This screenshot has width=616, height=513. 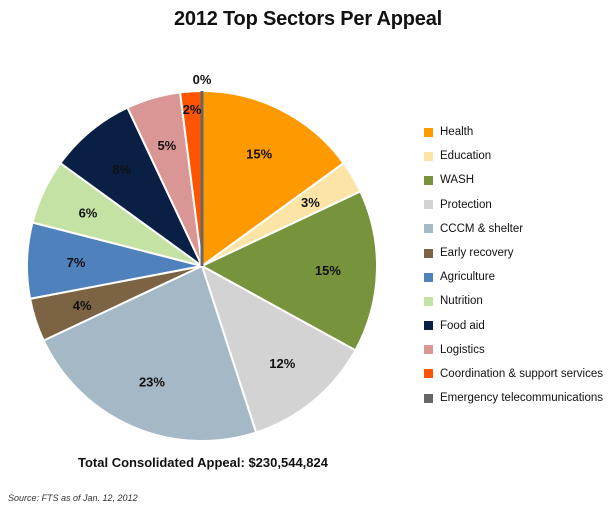 What do you see at coordinates (466, 204) in the screenshot?
I see `legend-label: Protection` at bounding box center [466, 204].